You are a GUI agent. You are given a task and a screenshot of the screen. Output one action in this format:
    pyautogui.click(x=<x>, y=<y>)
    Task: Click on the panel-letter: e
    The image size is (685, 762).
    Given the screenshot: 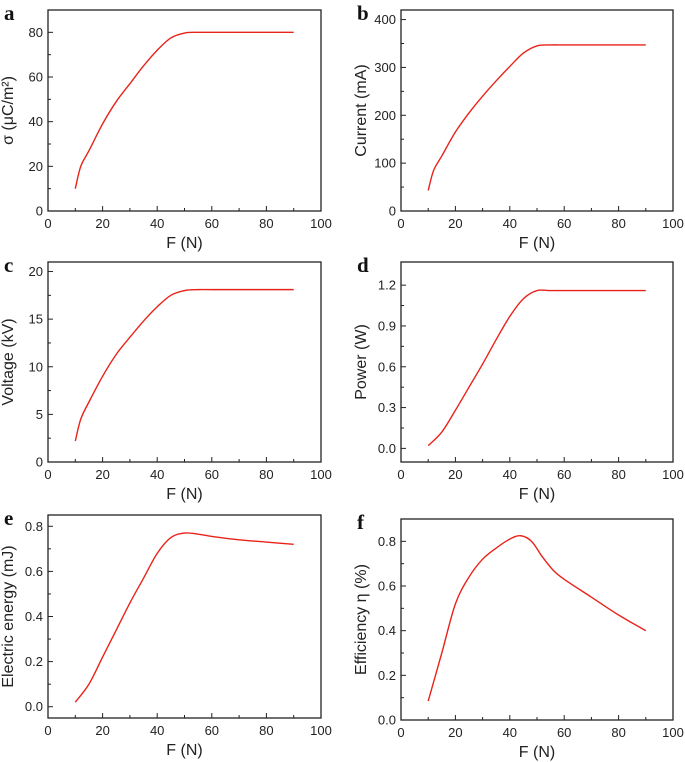 What is the action you would take?
    pyautogui.click(x=8, y=518)
    